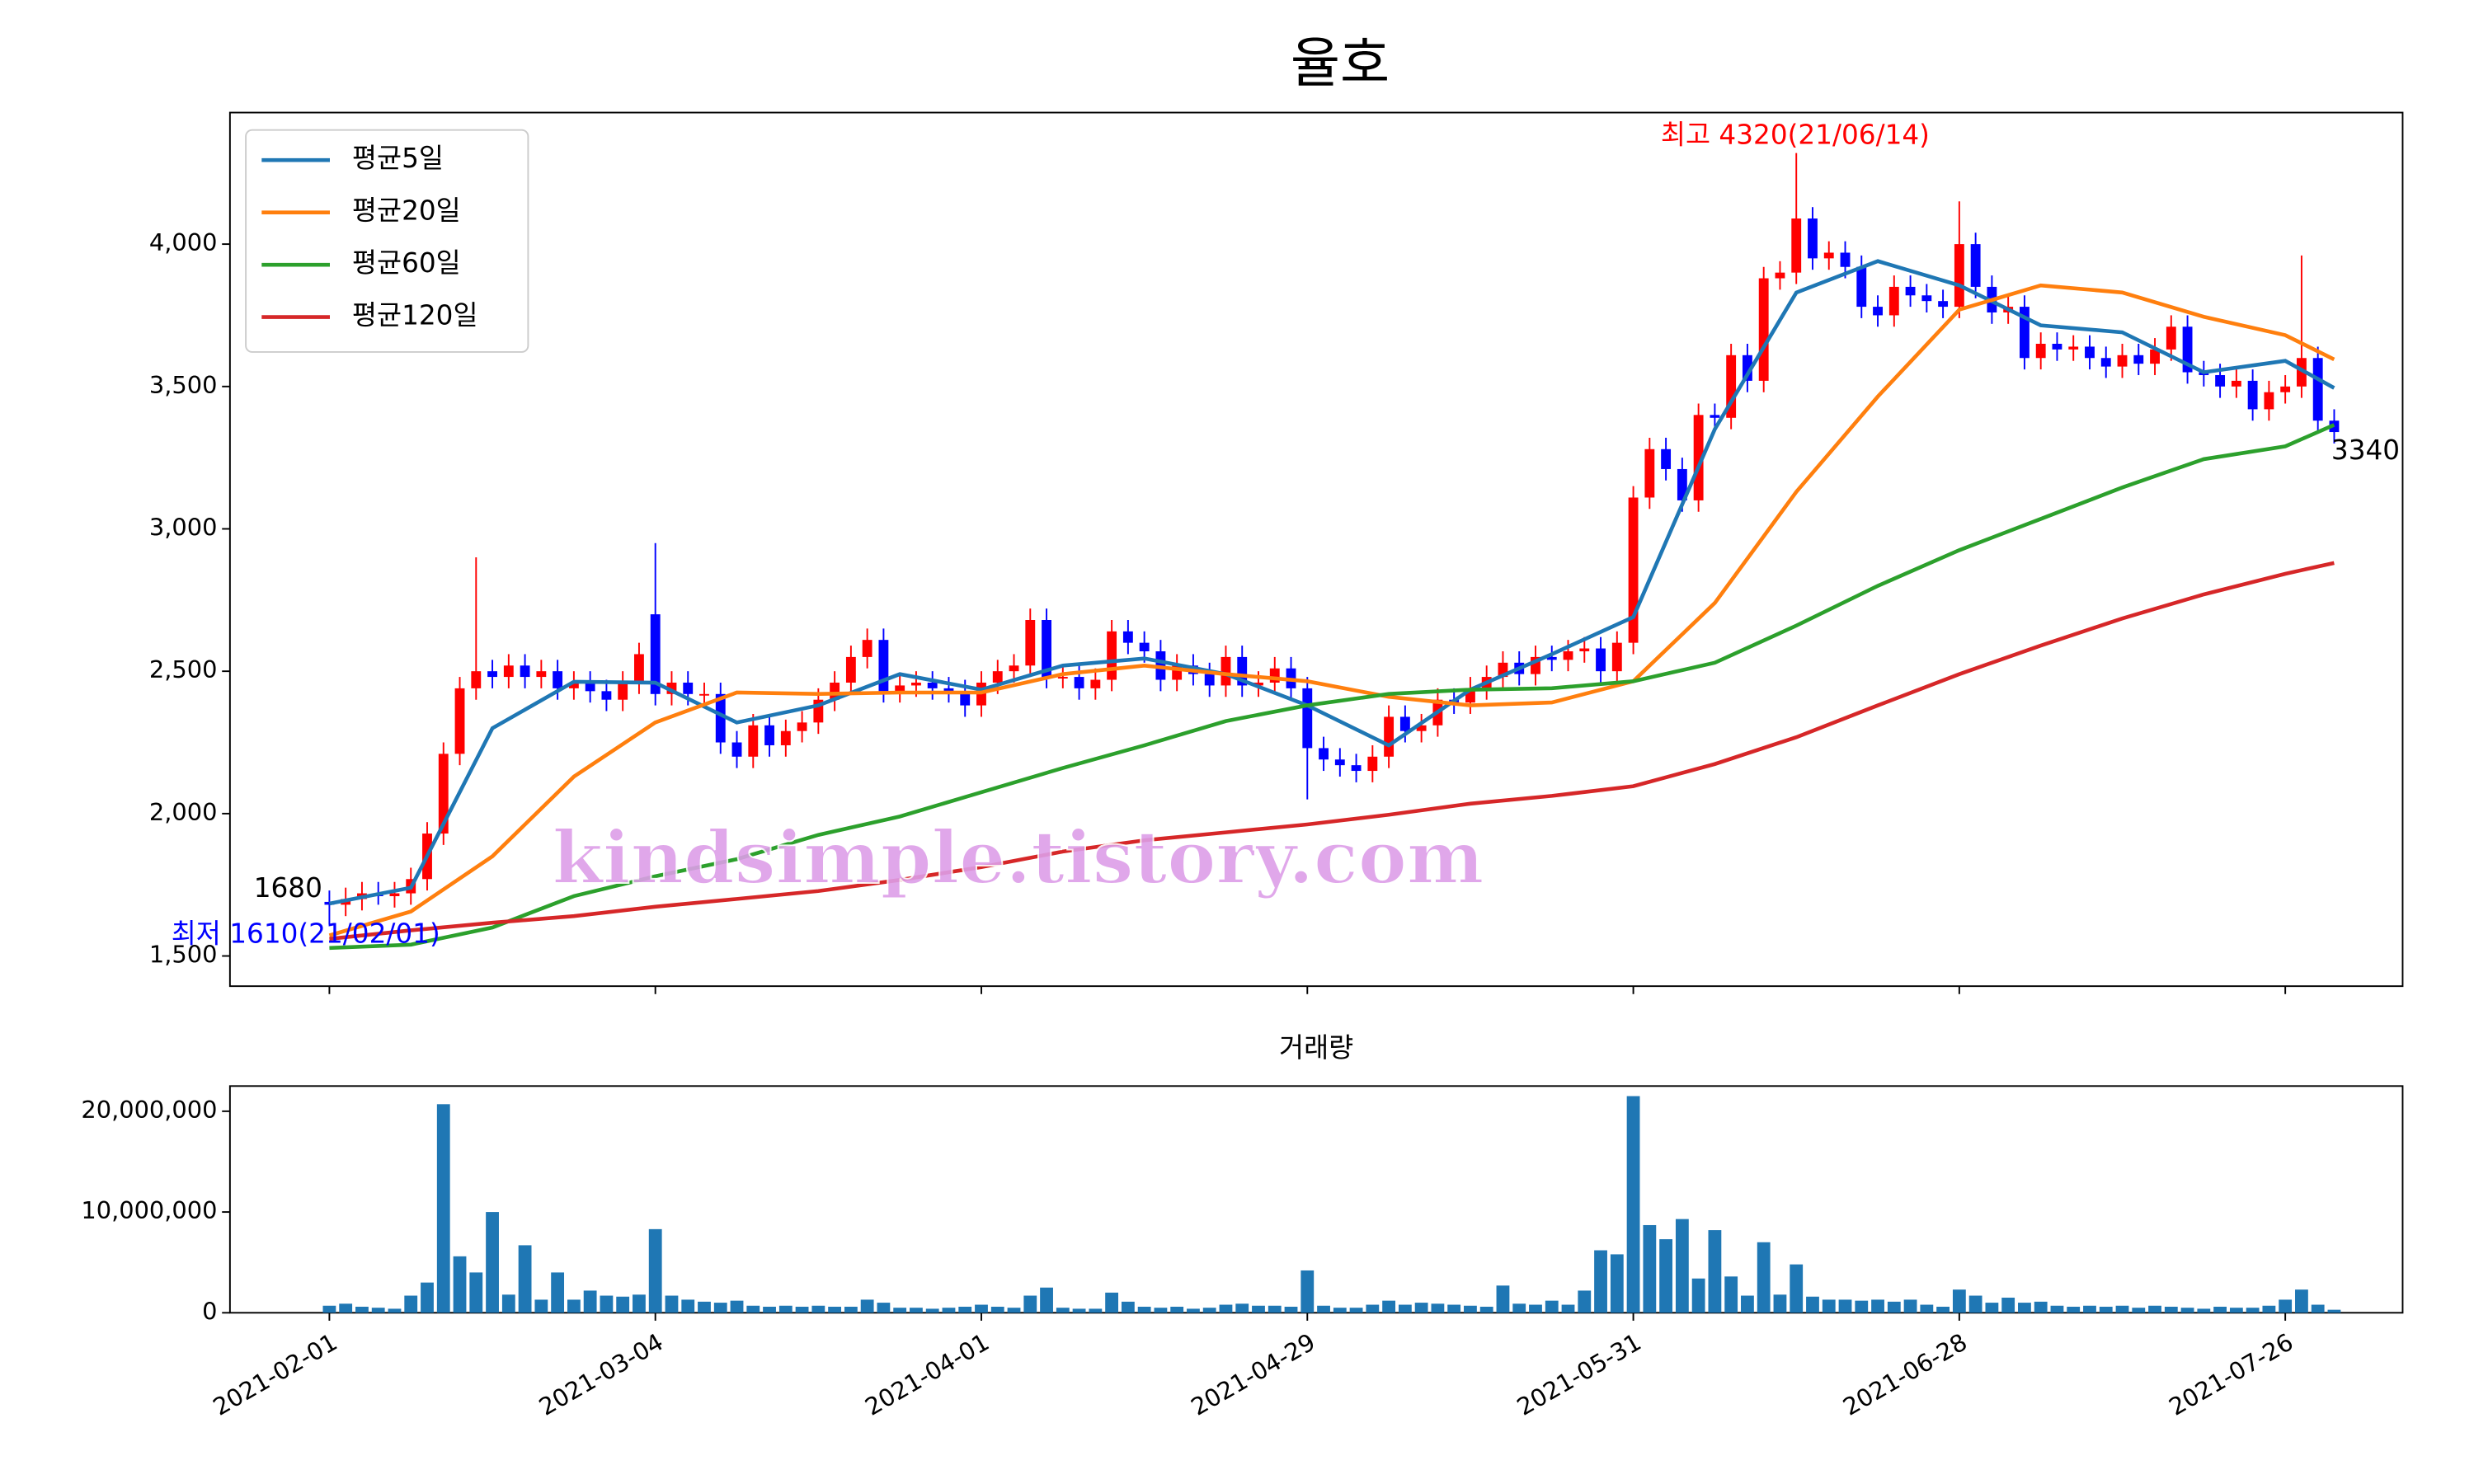  I want to click on x-tick-label: 2021-02-01, so click(275, 1374).